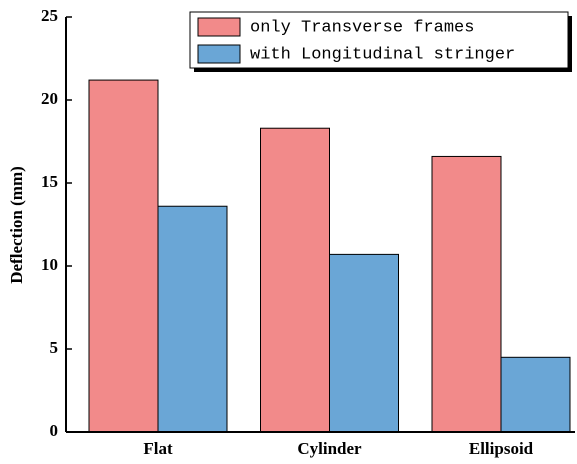 The width and height of the screenshot is (577, 464). Describe the element at coordinates (49, 181) in the screenshot. I see `y-tick-label: 15` at that location.